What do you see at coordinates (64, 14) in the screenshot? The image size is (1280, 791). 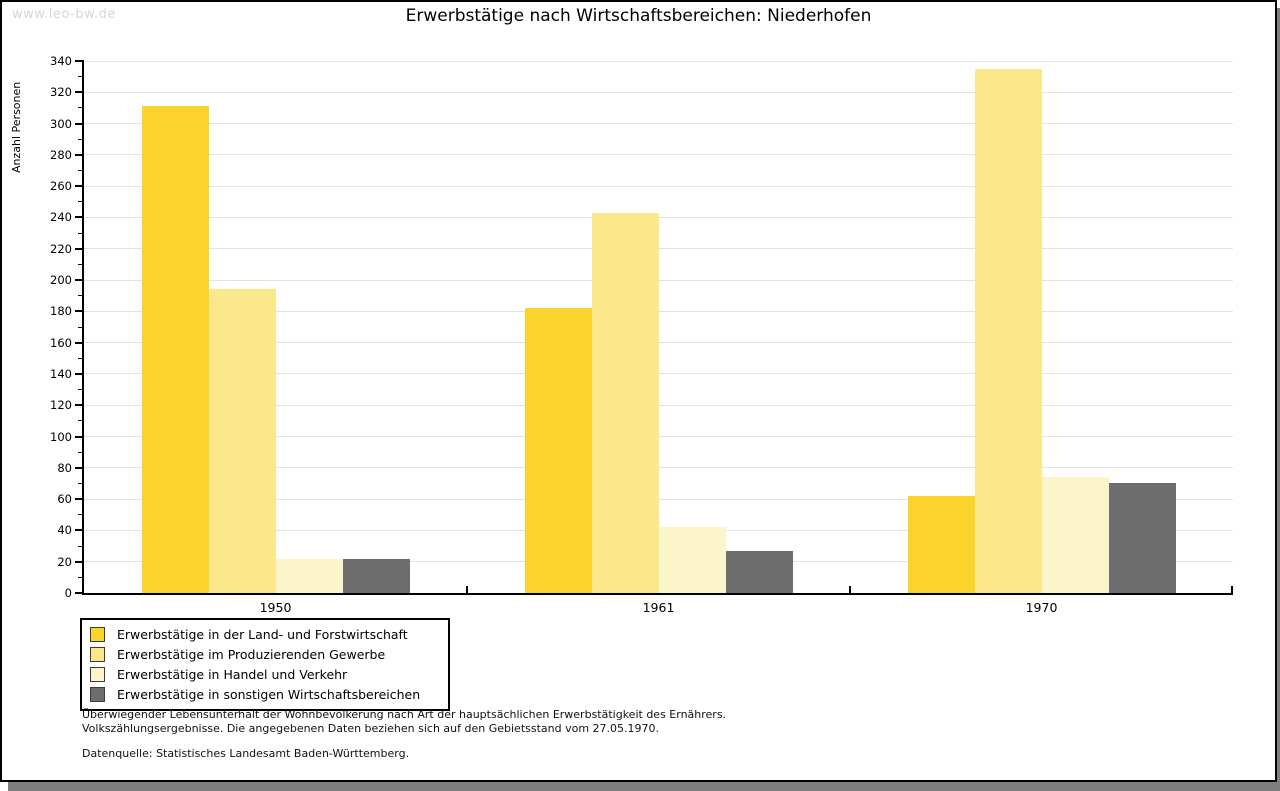 I see `watermark: www.leo-bw.de` at bounding box center [64, 14].